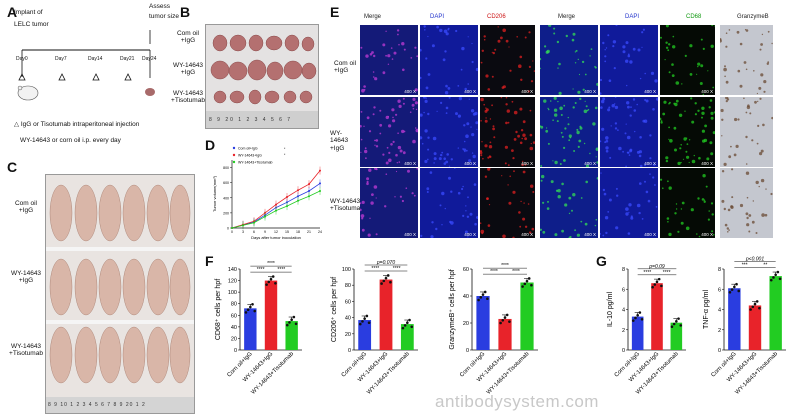 This screenshot has height=419, width=799. Describe the element at coordinates (745, 265) in the screenshot. I see `significance-mark: ***` at that location.